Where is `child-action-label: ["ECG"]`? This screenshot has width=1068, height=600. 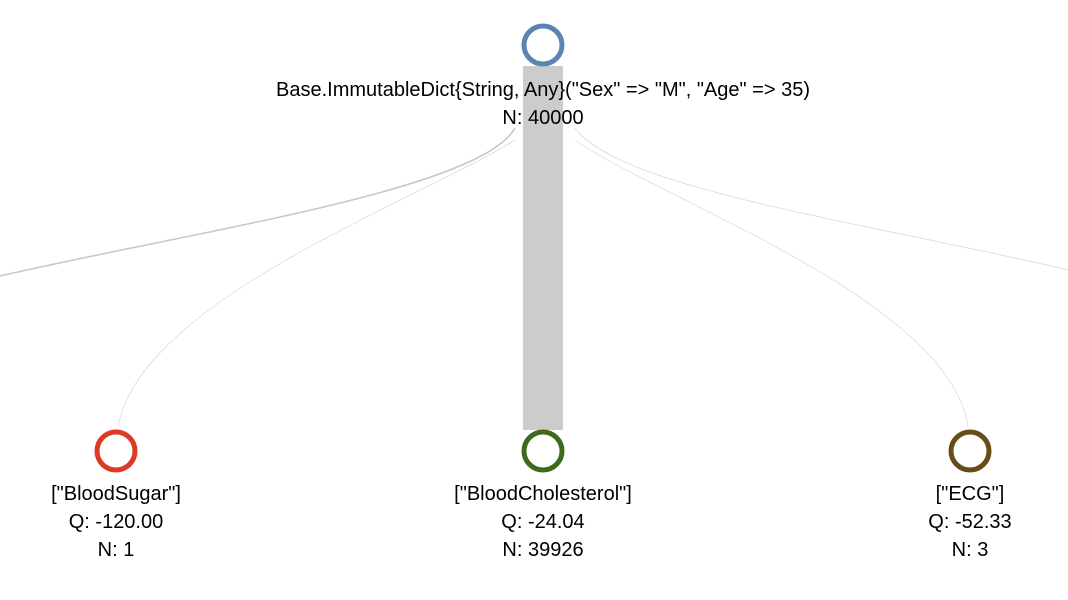 child-action-label: ["ECG"] is located at coordinates (970, 494).